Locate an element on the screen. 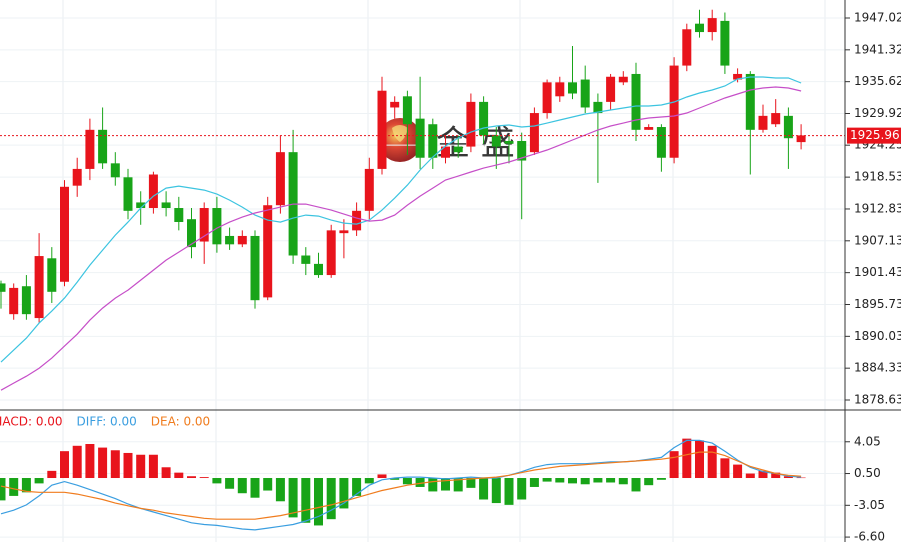 The width and height of the screenshot is (901, 542). y-tick-label: 1935.62 is located at coordinates (877, 81).